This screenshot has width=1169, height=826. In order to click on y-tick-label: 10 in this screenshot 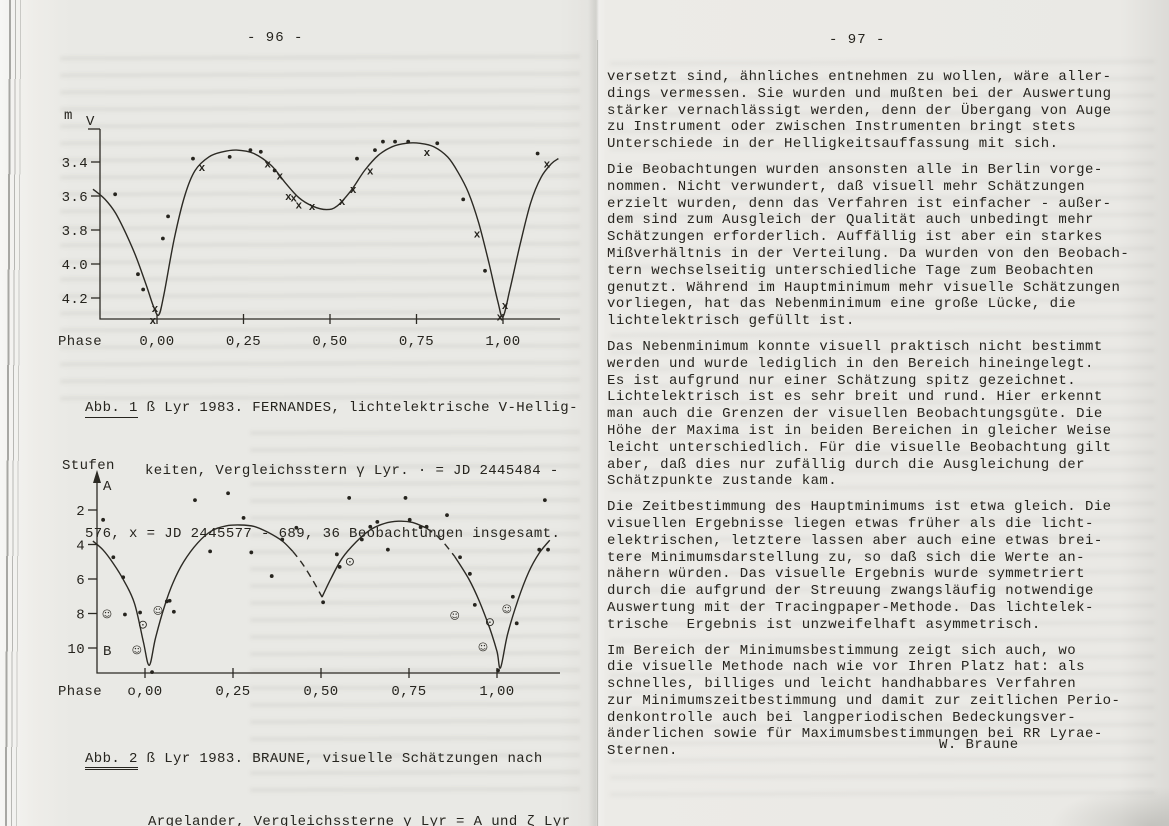, I will do `click(76, 650)`.